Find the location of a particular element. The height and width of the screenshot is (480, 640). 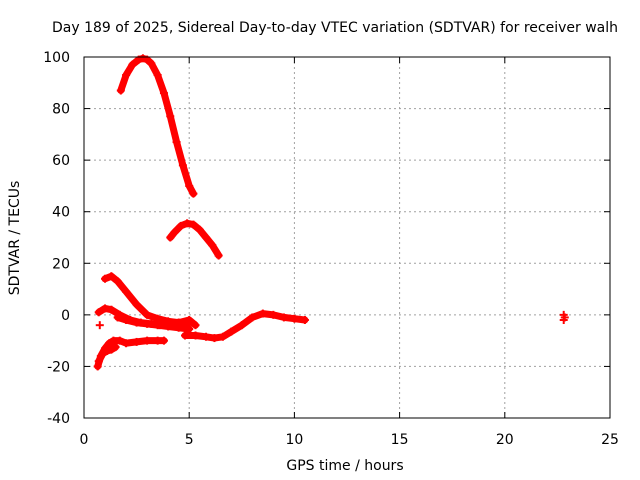

series-arc-negative-lower is located at coordinates (107, 354).